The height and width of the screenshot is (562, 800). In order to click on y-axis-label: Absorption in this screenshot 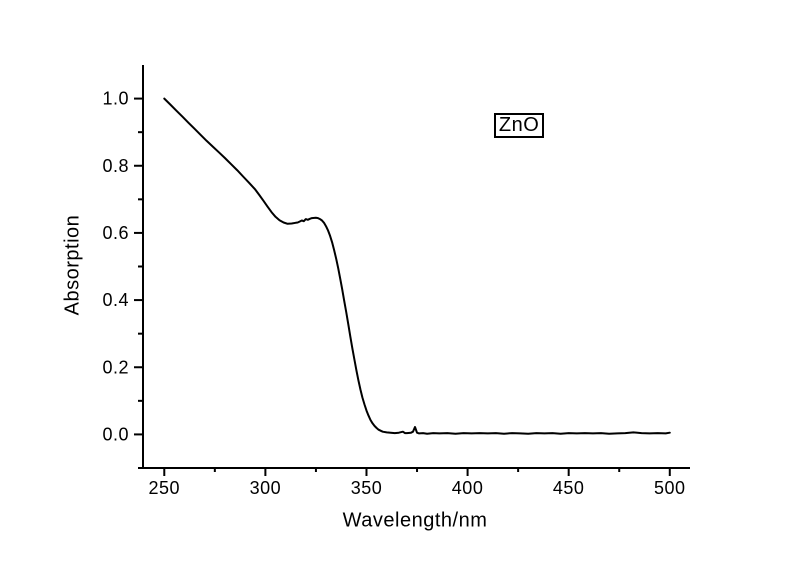, I will do `click(72, 265)`.